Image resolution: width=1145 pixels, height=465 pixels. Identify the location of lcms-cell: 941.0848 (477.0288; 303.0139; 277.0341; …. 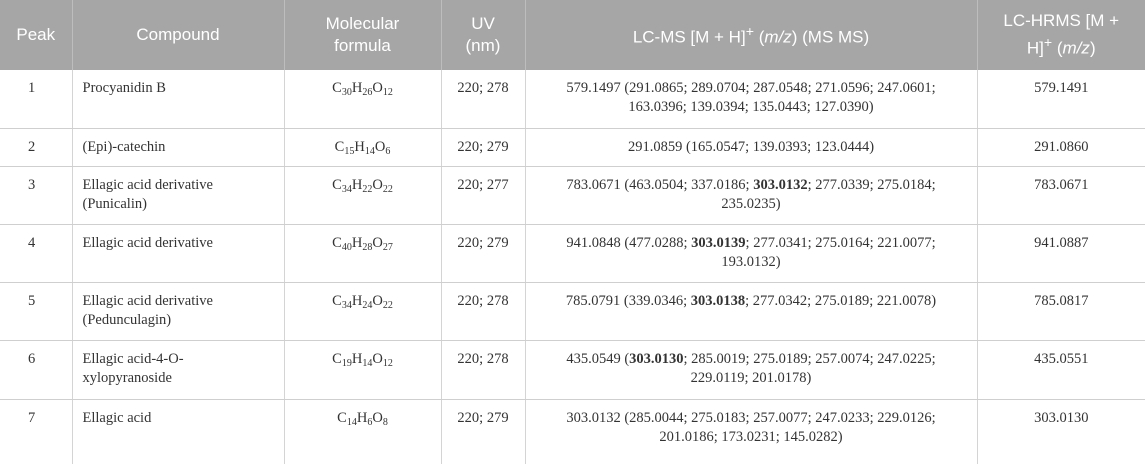
(750, 253).